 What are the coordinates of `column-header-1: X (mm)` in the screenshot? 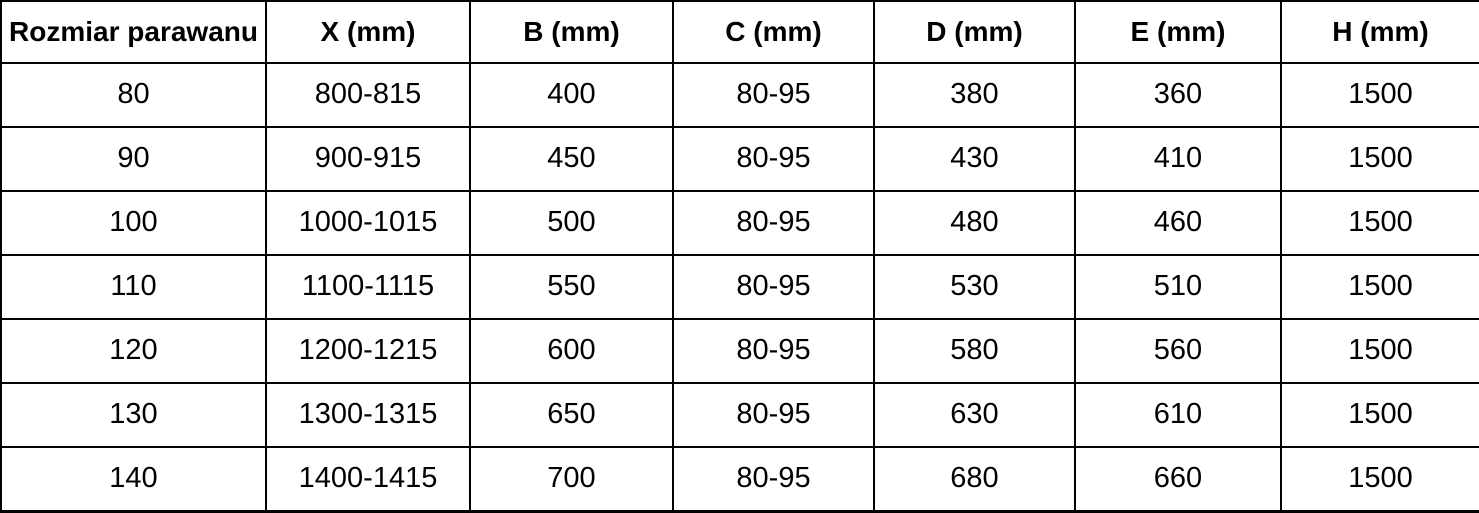 It's located at (368, 32).